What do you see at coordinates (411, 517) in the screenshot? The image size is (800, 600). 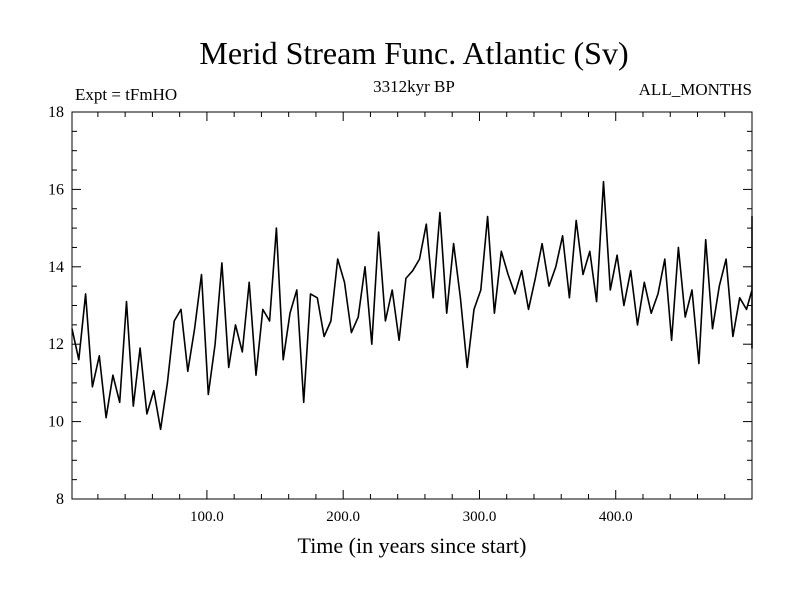 I see `x-axis-tick-labels: 100.0 200.0 300.0 400.0` at bounding box center [411, 517].